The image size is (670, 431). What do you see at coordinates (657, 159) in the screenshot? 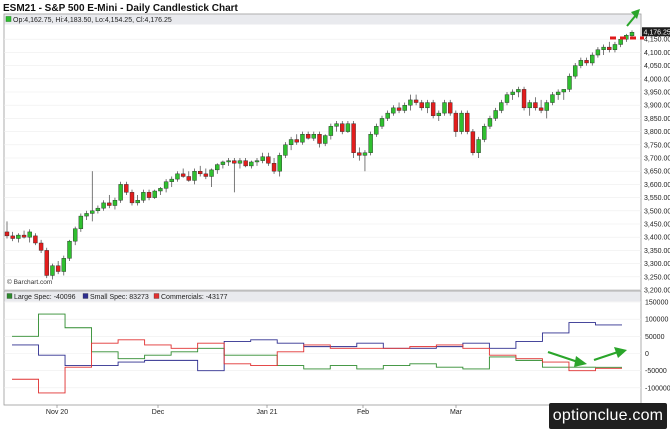
I see `price-tick-label: 3,700.00` at bounding box center [657, 159].